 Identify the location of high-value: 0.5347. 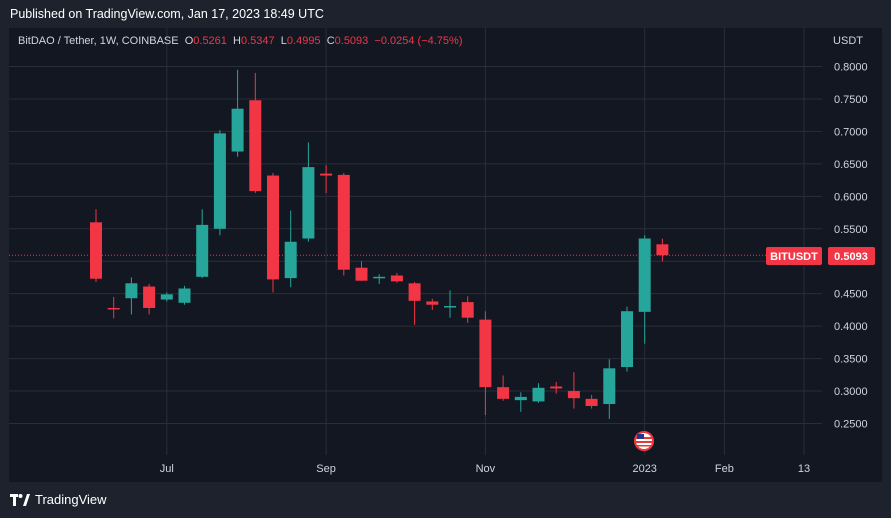
(258, 41).